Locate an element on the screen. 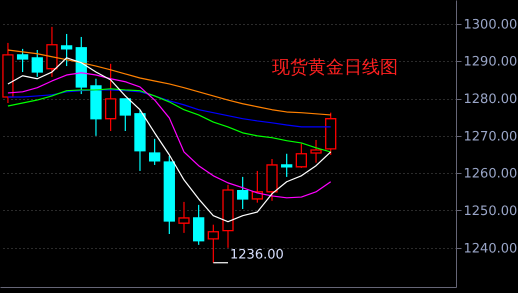 This screenshot has height=293, width=518. y-tick-label: 1270.00 is located at coordinates (491, 136).